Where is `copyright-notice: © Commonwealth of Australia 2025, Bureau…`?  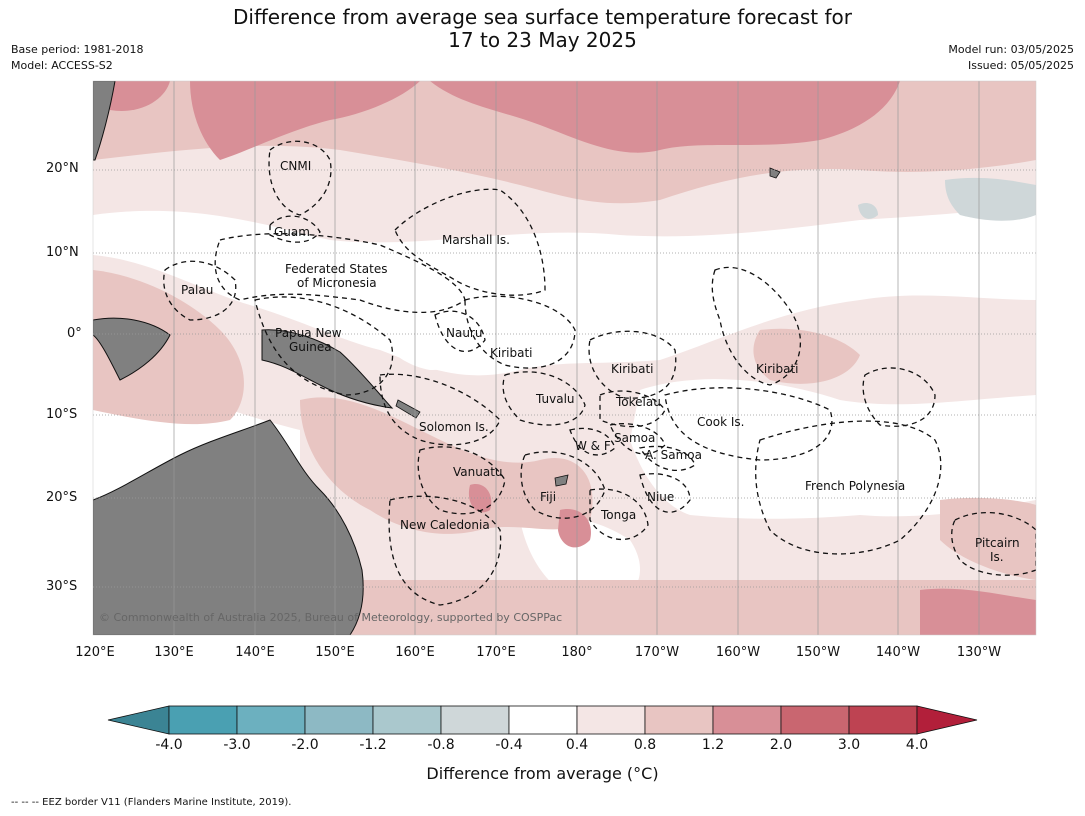 copyright-notice: © Commonwealth of Australia 2025, Bureau… is located at coordinates (330, 617).